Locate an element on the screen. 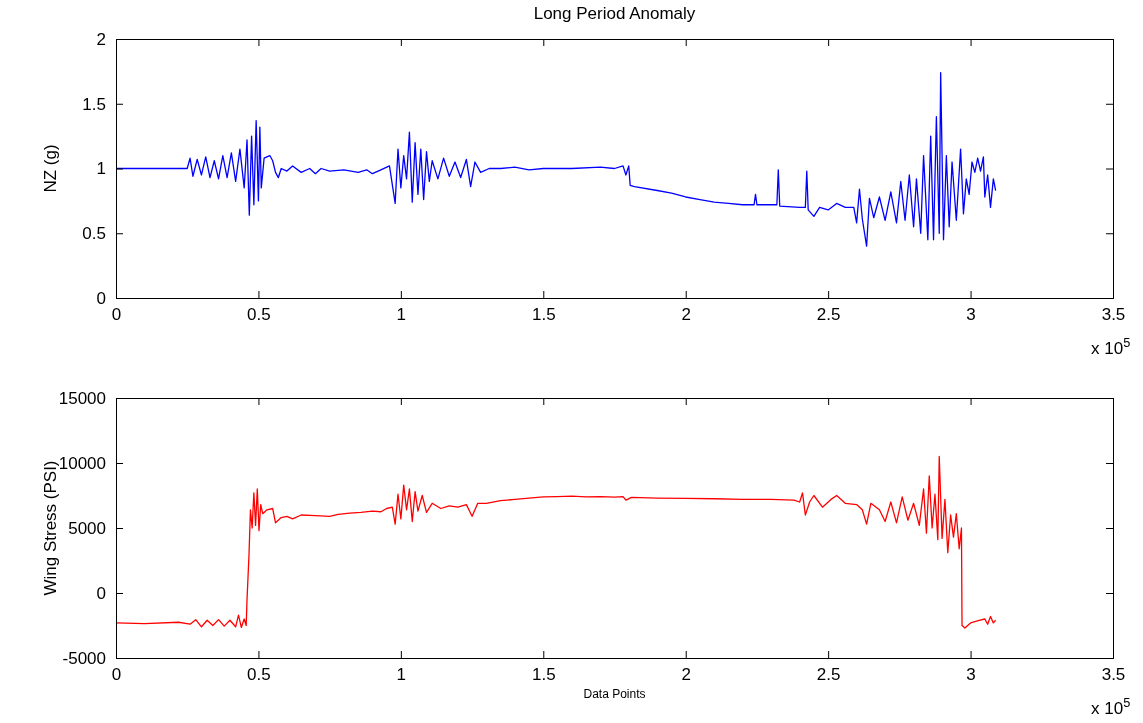 This screenshot has width=1143, height=723. y-tick-label: 0.5 is located at coordinates (94, 234).